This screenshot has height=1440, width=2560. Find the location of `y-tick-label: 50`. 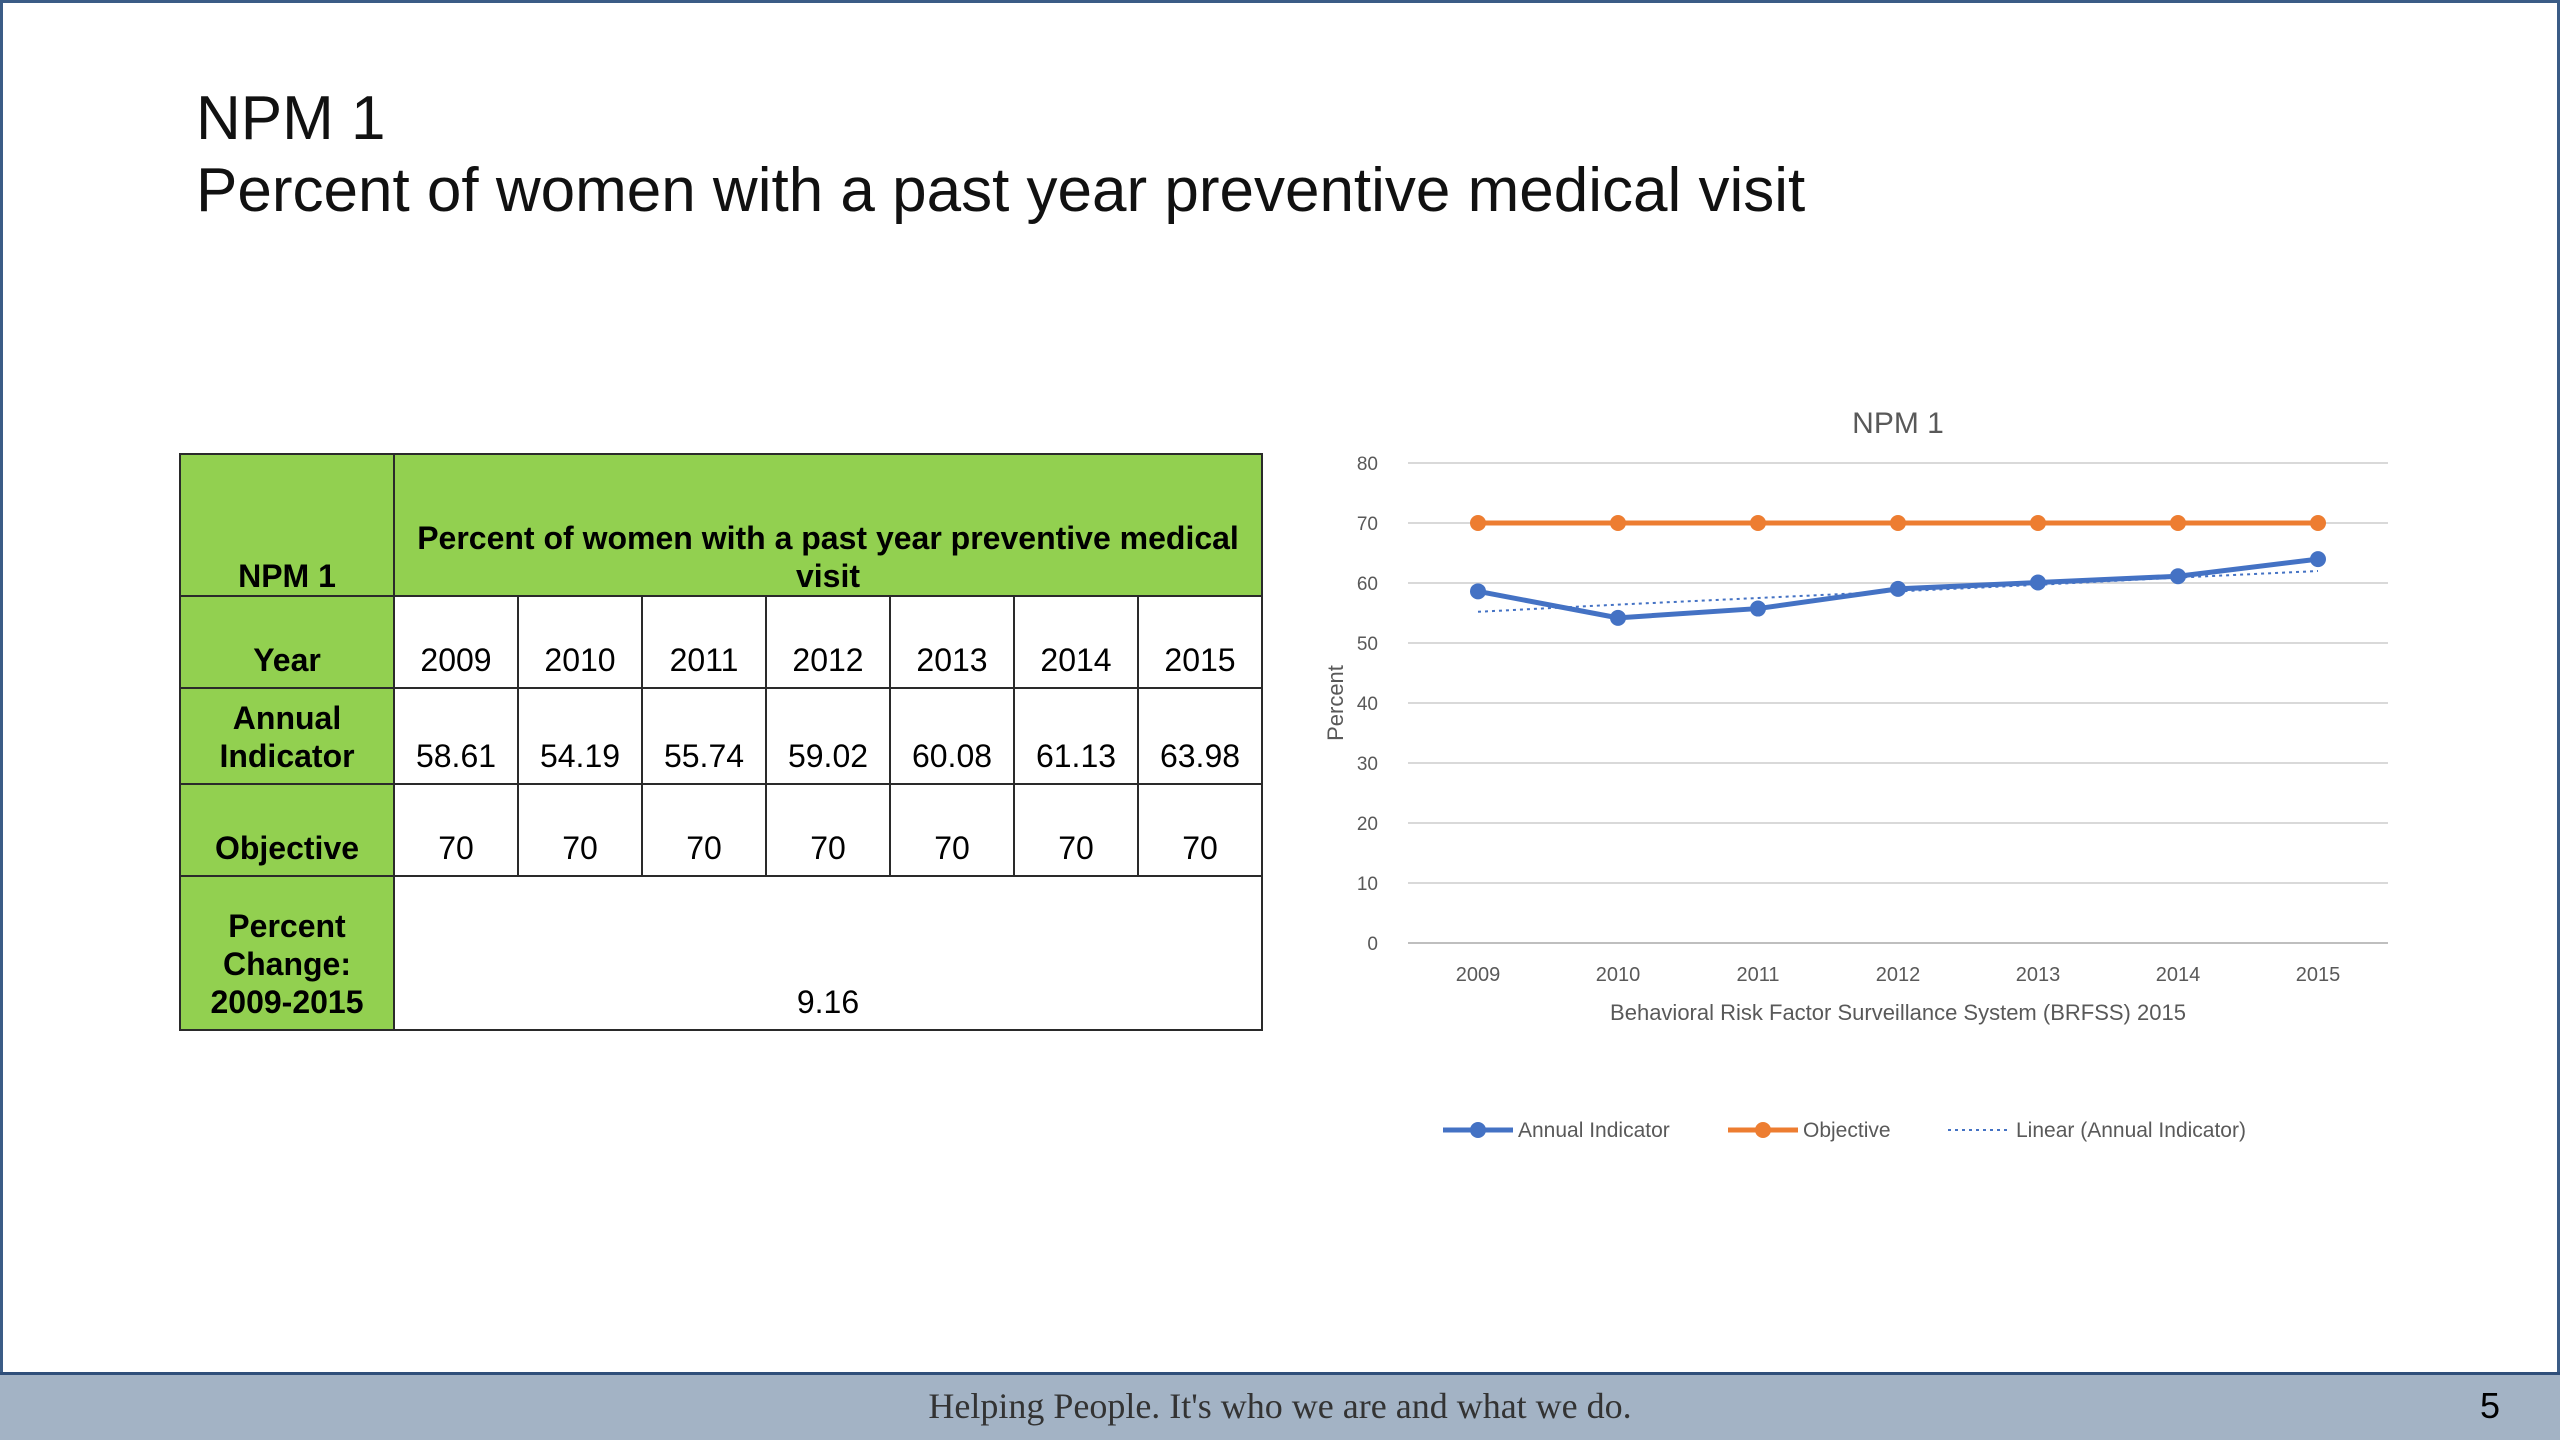

y-tick-label: 50 is located at coordinates (1367, 644).